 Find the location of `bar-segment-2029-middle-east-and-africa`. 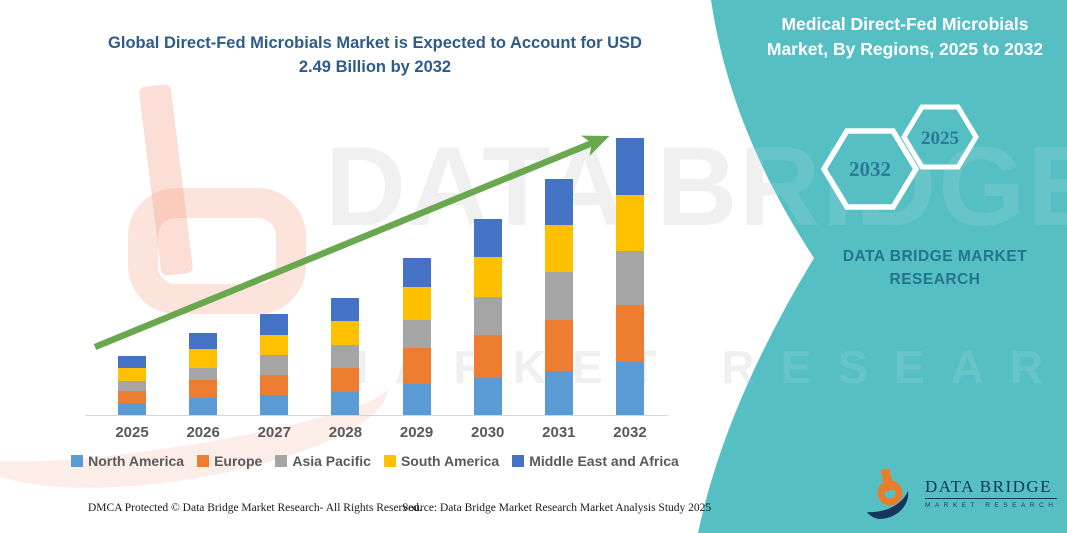

bar-segment-2029-middle-east-and-africa is located at coordinates (416, 272).